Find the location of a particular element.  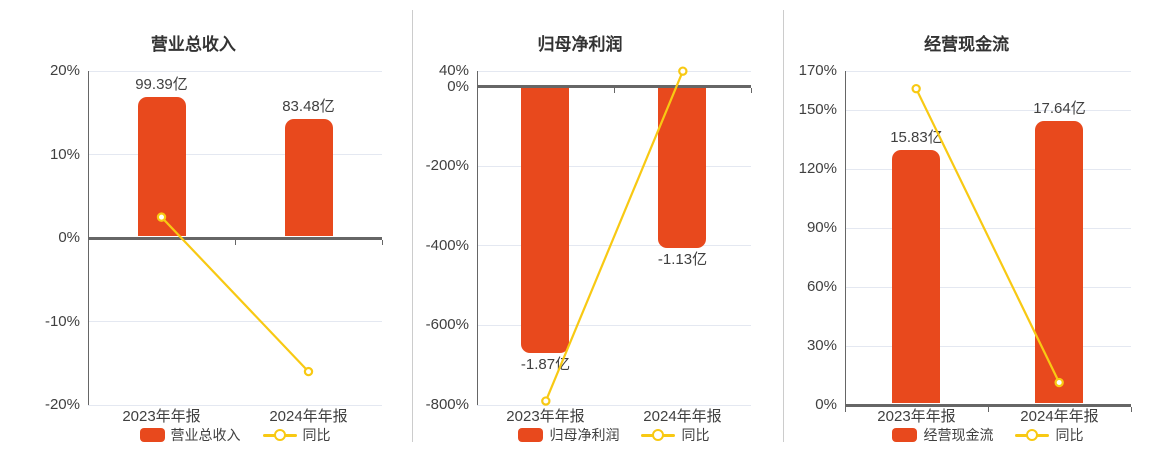

bar-value-label: 15.83亿 is located at coordinates (916, 138).